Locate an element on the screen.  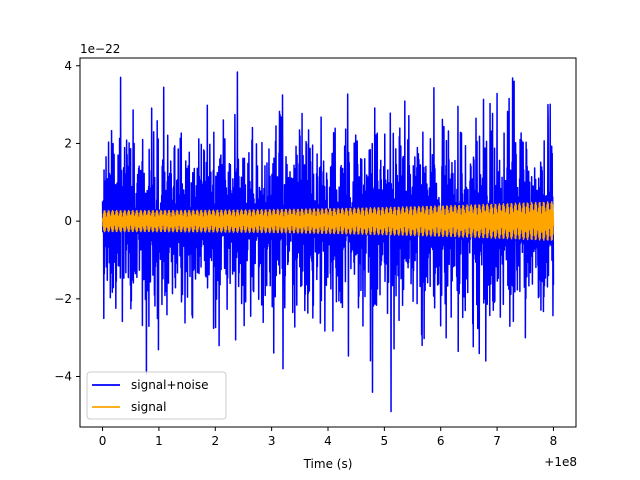
x-tick-label: 7 is located at coordinates (497, 441).